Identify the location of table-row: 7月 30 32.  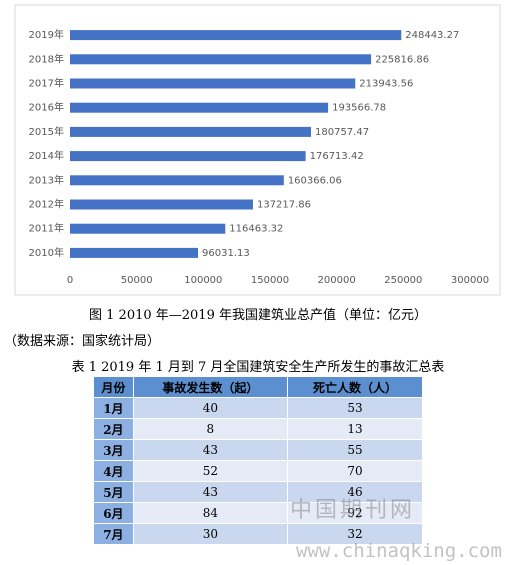
(258, 534).